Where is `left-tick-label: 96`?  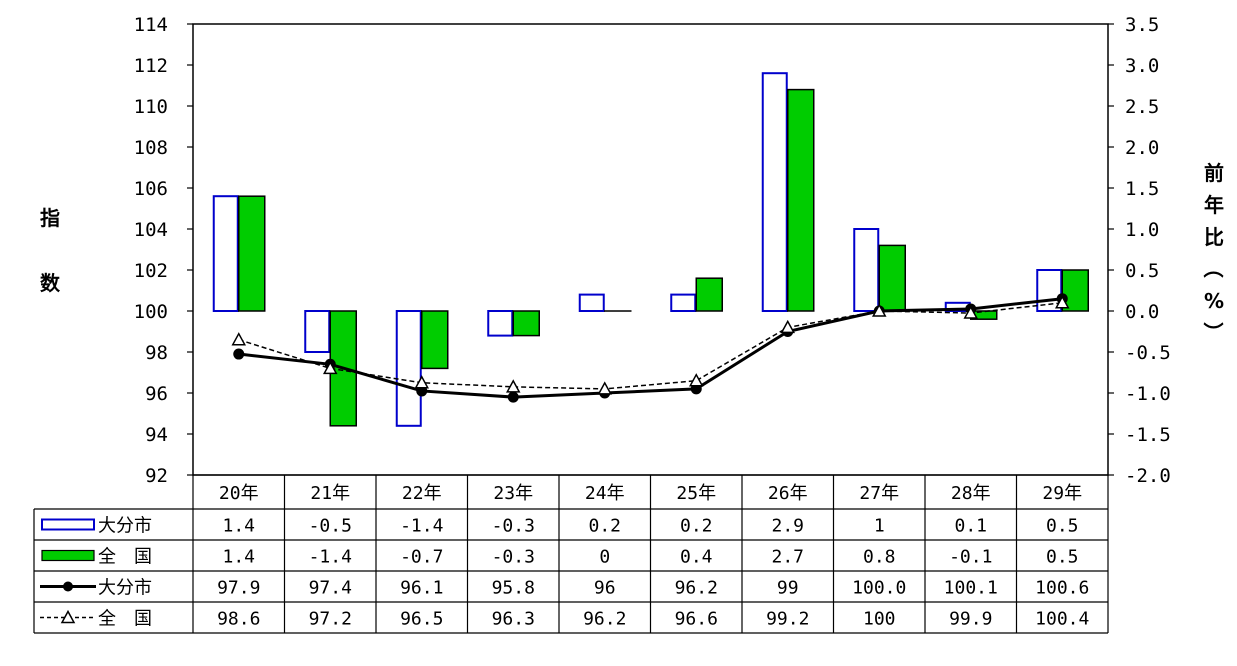 left-tick-label: 96 is located at coordinates (156, 394).